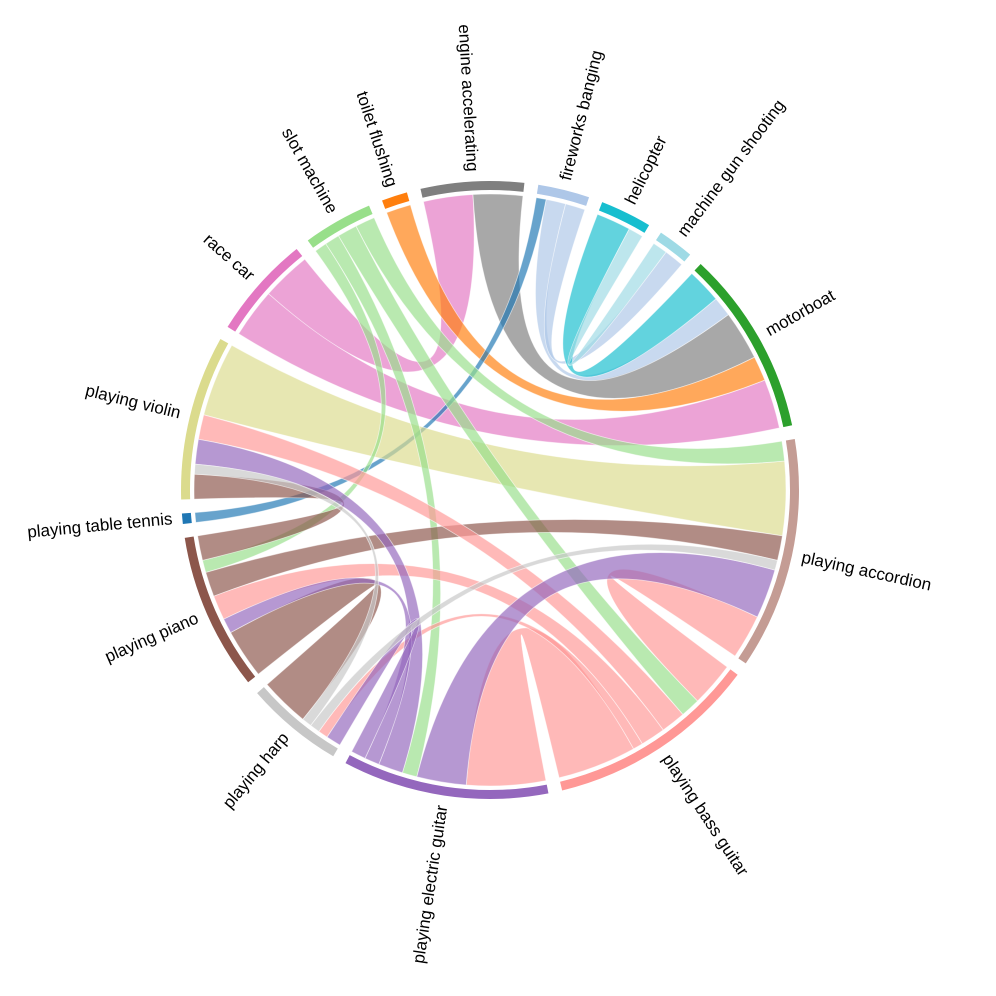  I want to click on label-playing-harp: playing harp, so click(256, 770).